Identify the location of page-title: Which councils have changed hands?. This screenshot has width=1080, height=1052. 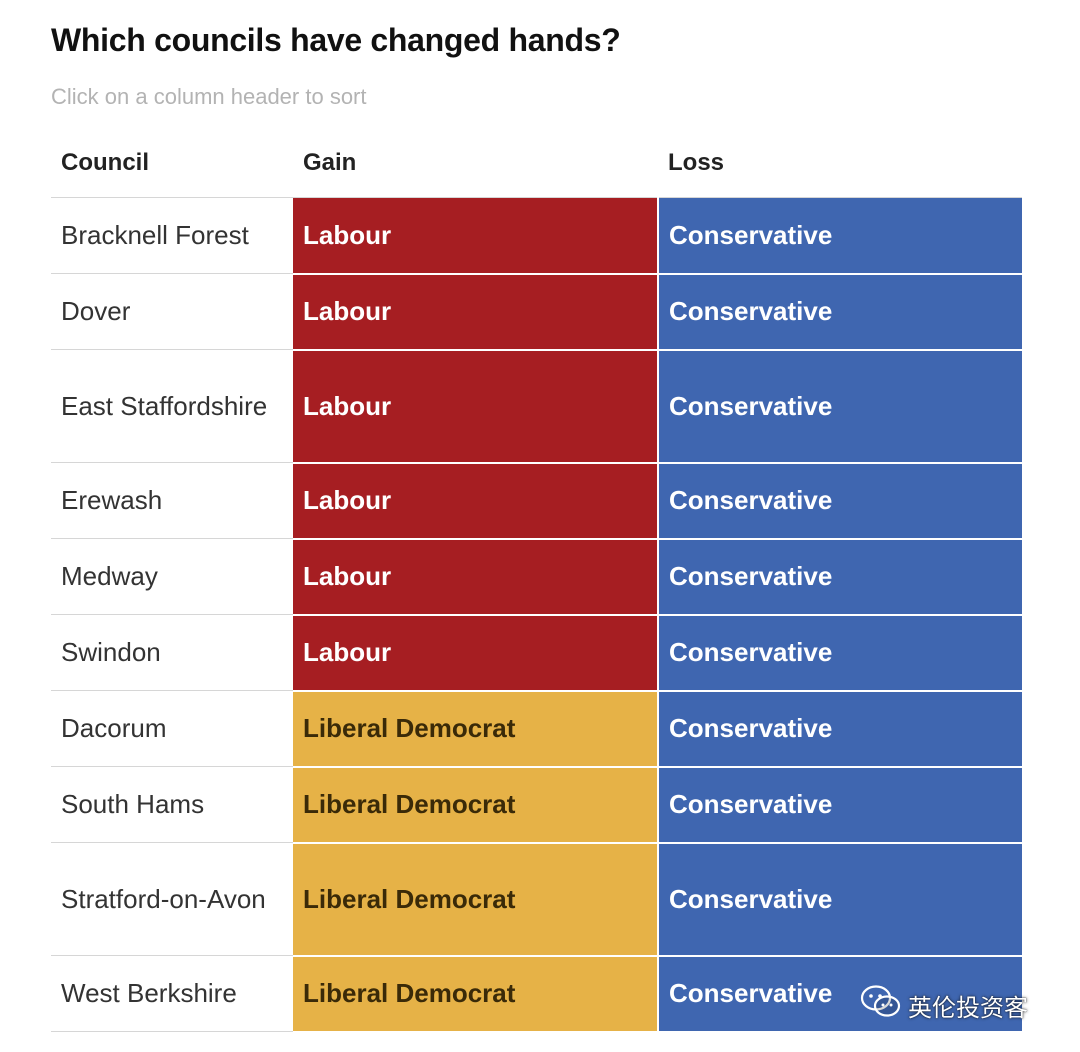
(336, 40).